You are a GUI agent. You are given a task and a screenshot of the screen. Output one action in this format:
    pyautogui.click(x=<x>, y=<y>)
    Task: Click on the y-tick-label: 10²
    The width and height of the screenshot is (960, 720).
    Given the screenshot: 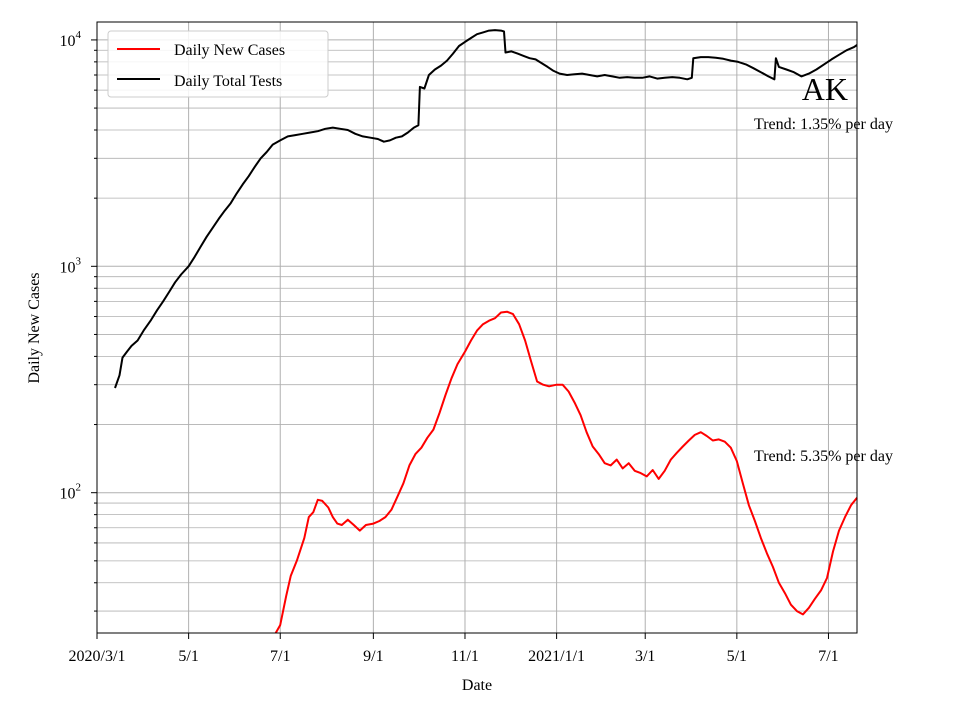 What is the action you would take?
    pyautogui.click(x=71, y=492)
    